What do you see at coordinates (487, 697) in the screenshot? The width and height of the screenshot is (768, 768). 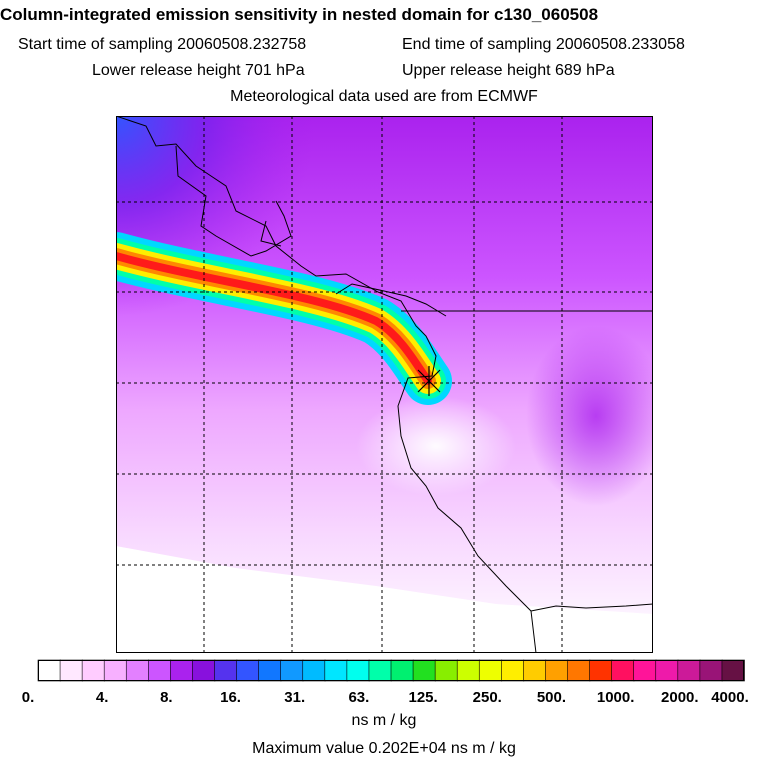 I see `colorbar-label: 250.` at bounding box center [487, 697].